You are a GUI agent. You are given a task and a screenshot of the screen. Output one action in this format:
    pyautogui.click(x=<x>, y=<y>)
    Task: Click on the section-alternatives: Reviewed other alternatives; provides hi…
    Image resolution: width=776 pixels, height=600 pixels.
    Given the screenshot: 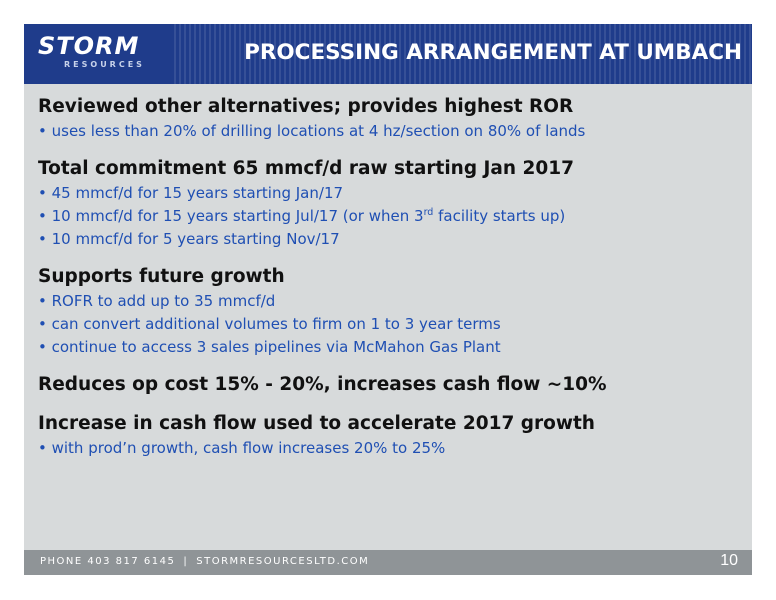 What is the action you would take?
    pyautogui.click(x=394, y=118)
    